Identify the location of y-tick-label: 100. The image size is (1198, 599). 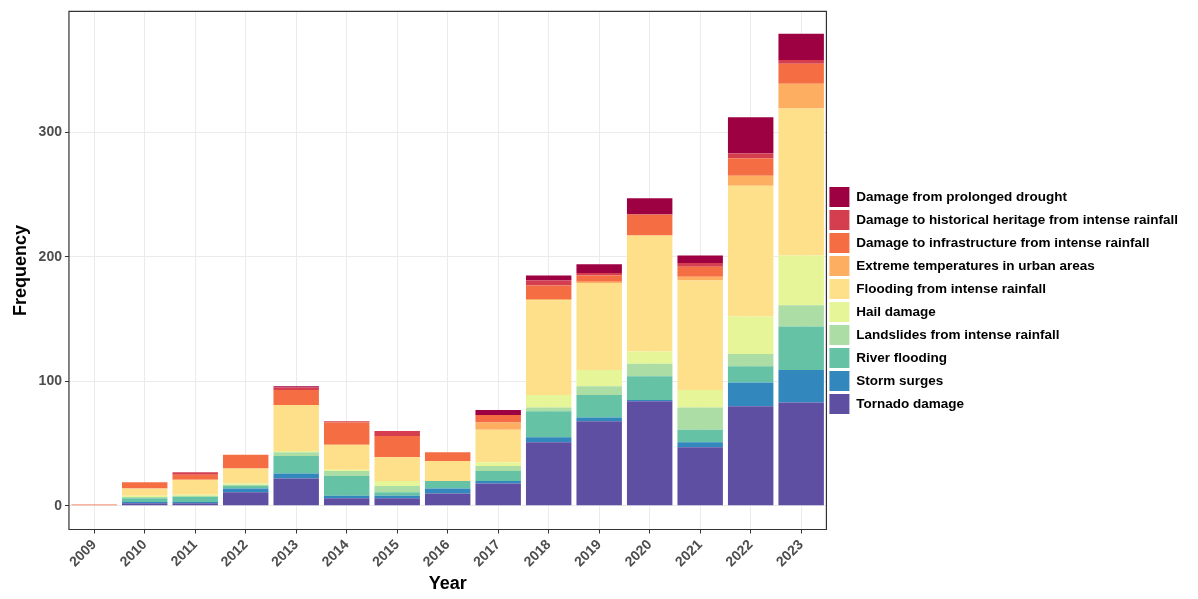
(50, 380).